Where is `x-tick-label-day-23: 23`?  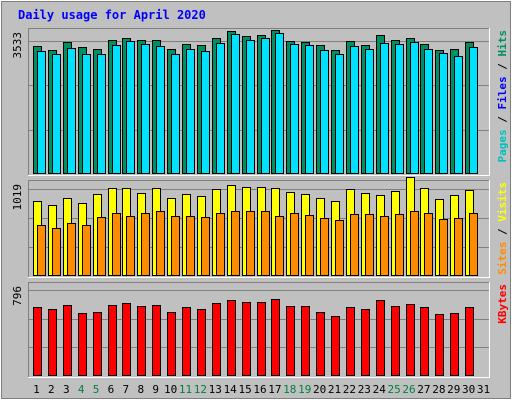 x-tick-label-day-23: 23 is located at coordinates (364, 389).